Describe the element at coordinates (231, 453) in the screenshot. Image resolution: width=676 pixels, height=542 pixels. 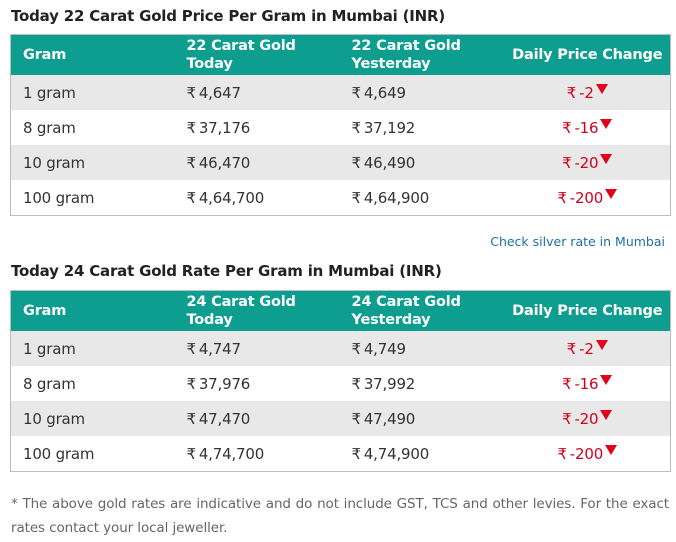
I see `price-today: 4,74,700` at that location.